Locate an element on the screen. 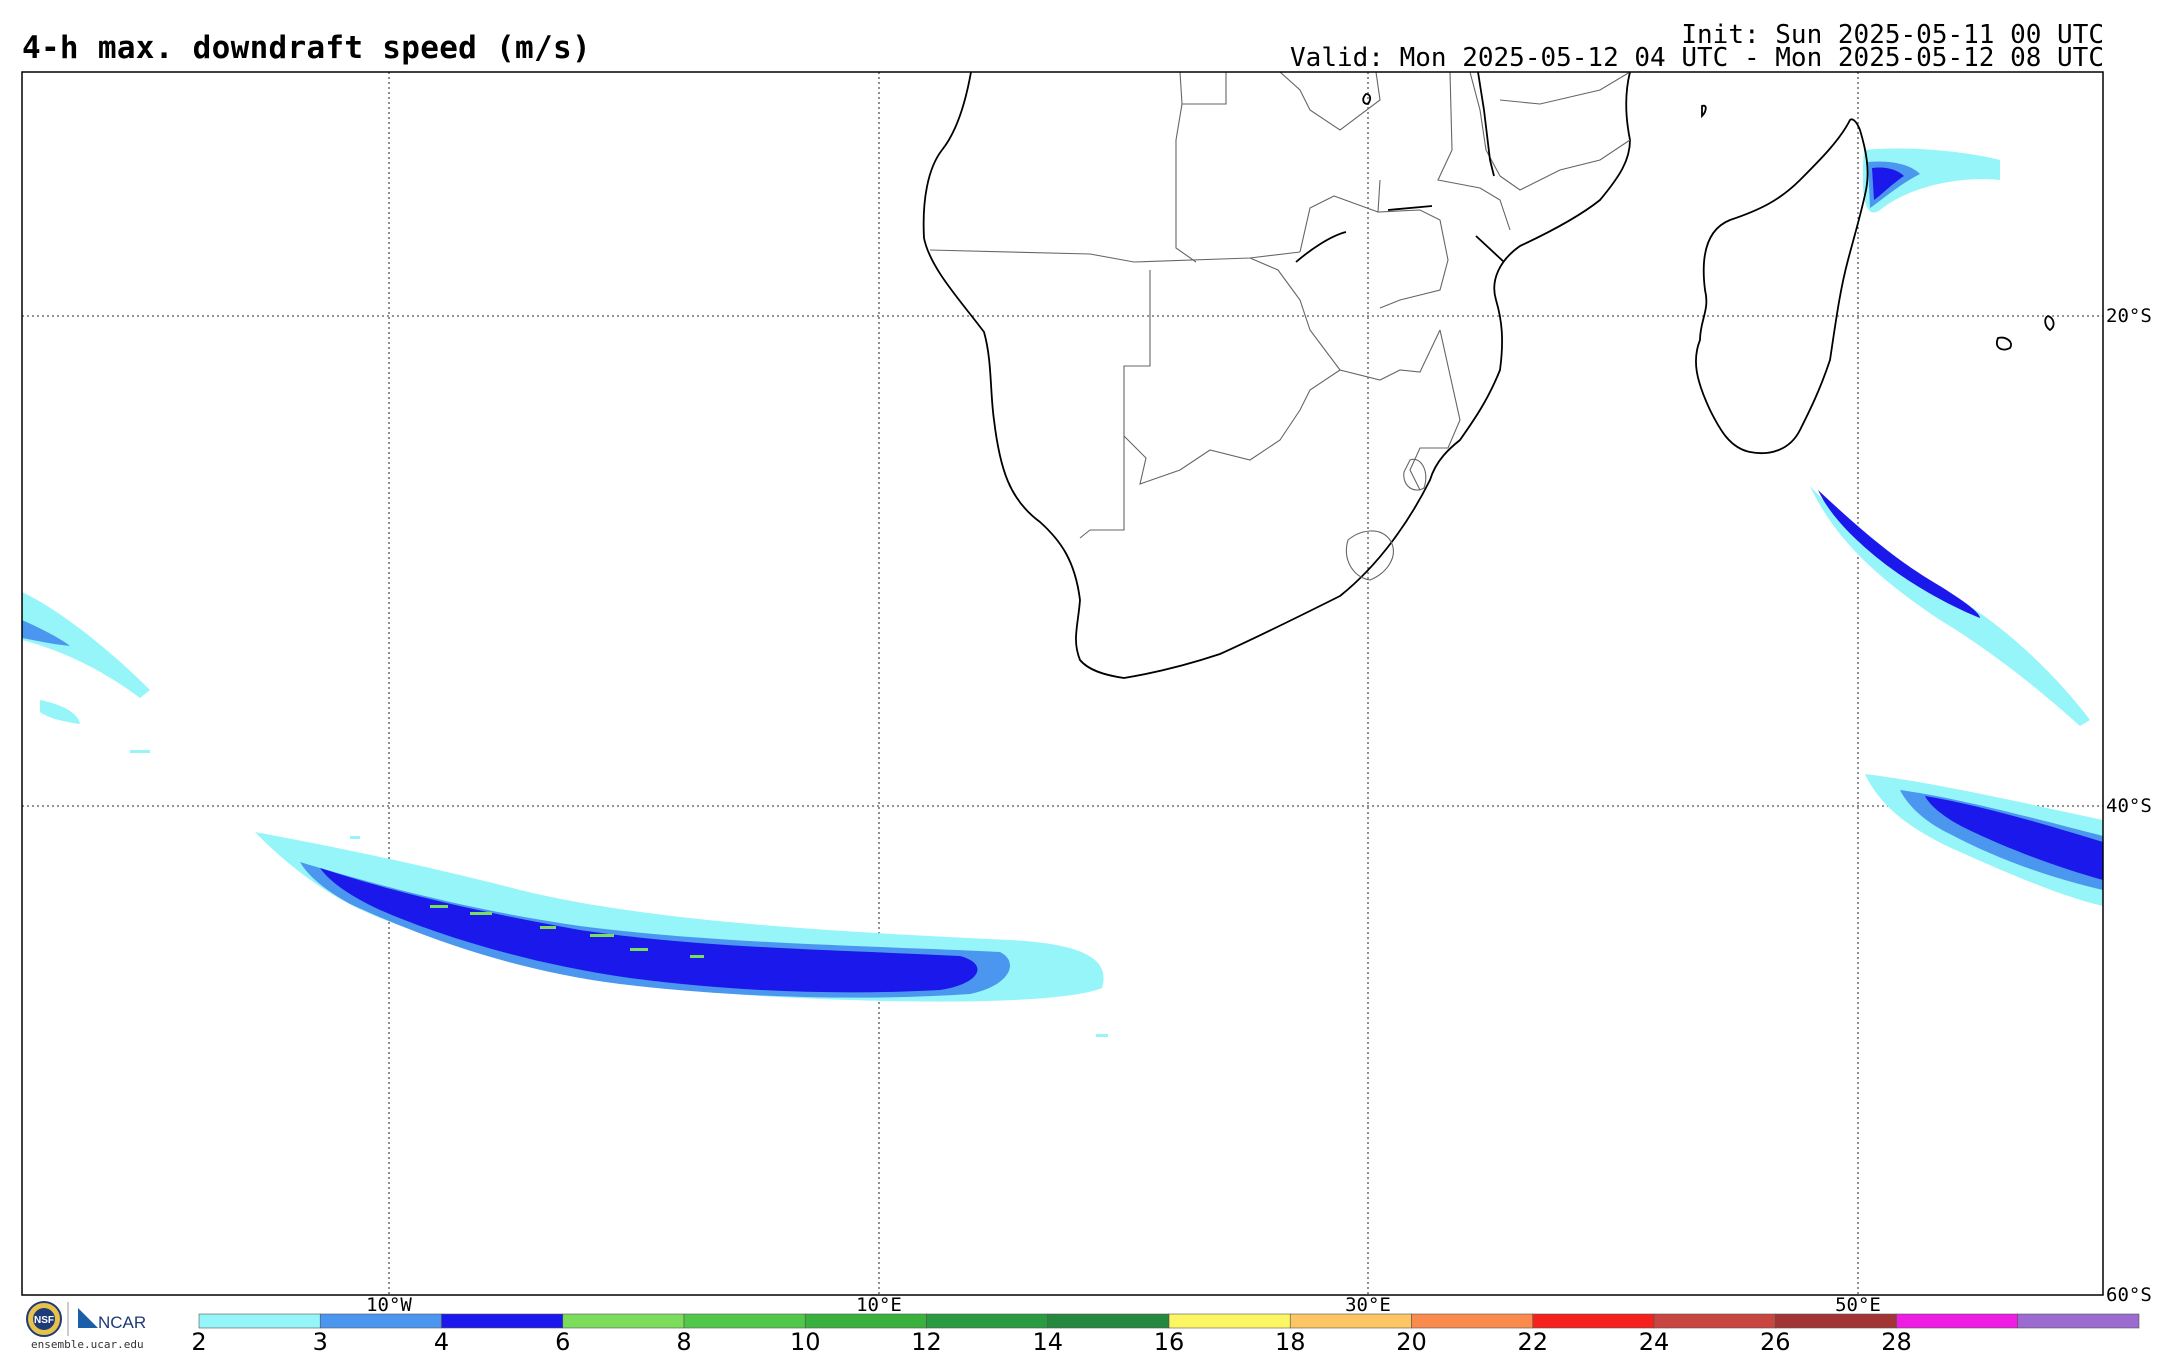 The image size is (2160, 1356). colorbar-tick-label: 14 is located at coordinates (1048, 1342).